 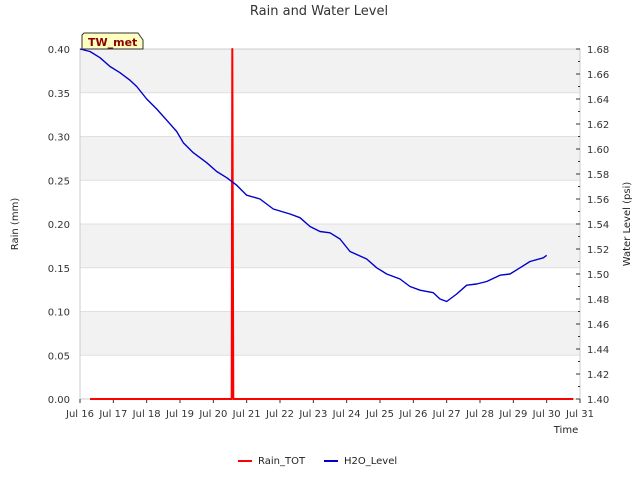 I want to click on y-tick-label: 0.00, so click(x=59, y=400).